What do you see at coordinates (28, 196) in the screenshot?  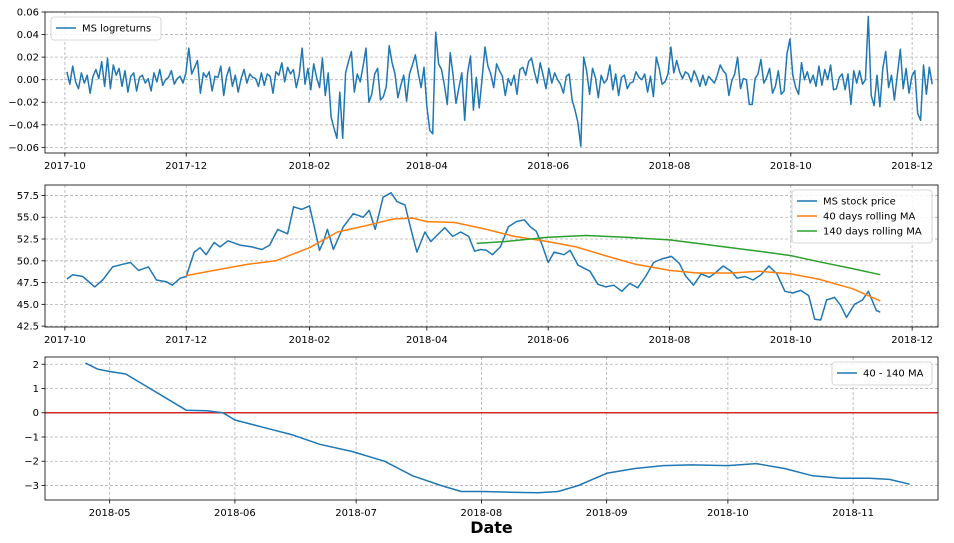 I see `y-tick-label: 57.5` at bounding box center [28, 196].